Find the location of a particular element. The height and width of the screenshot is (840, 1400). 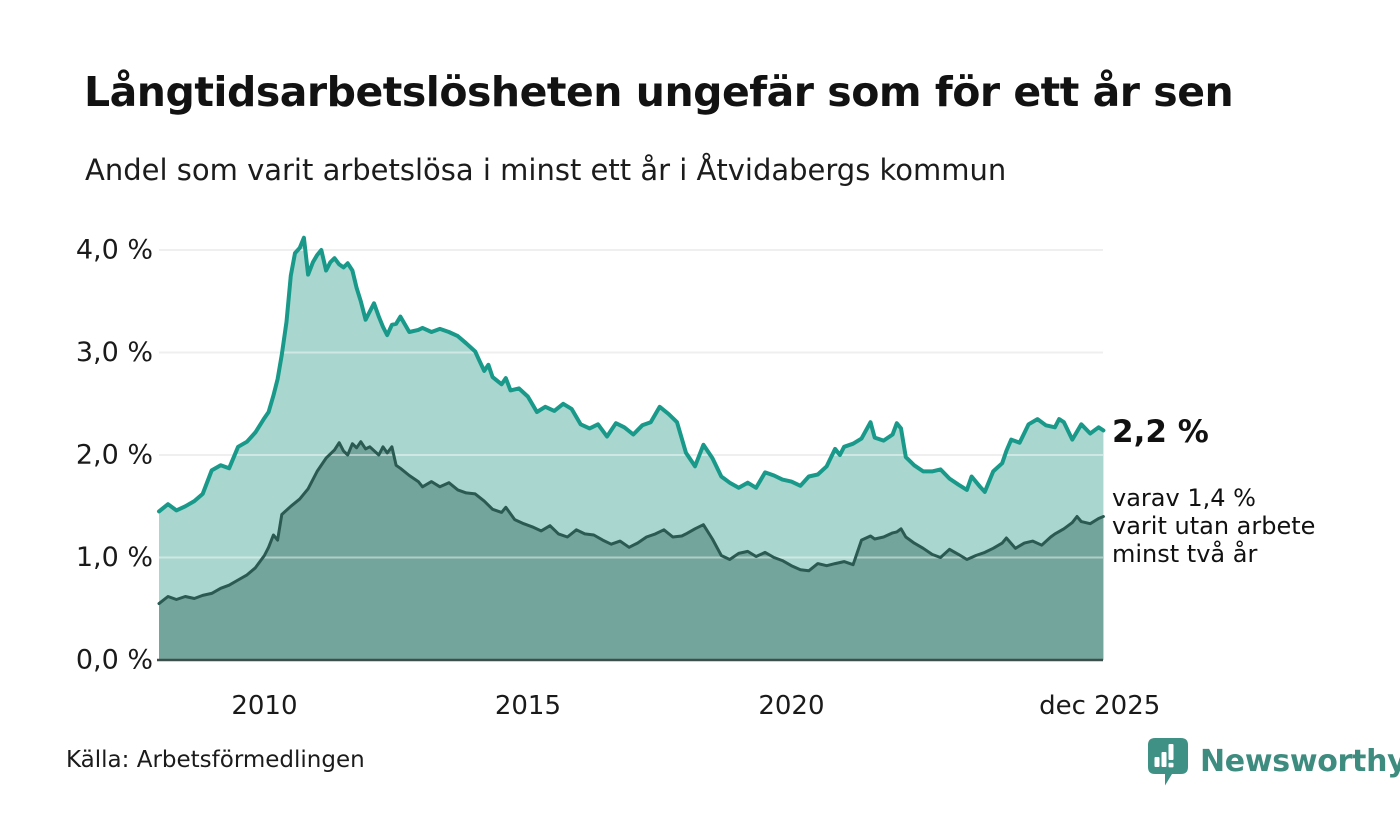

x-tick-label-2015: 2015 is located at coordinates (528, 706).